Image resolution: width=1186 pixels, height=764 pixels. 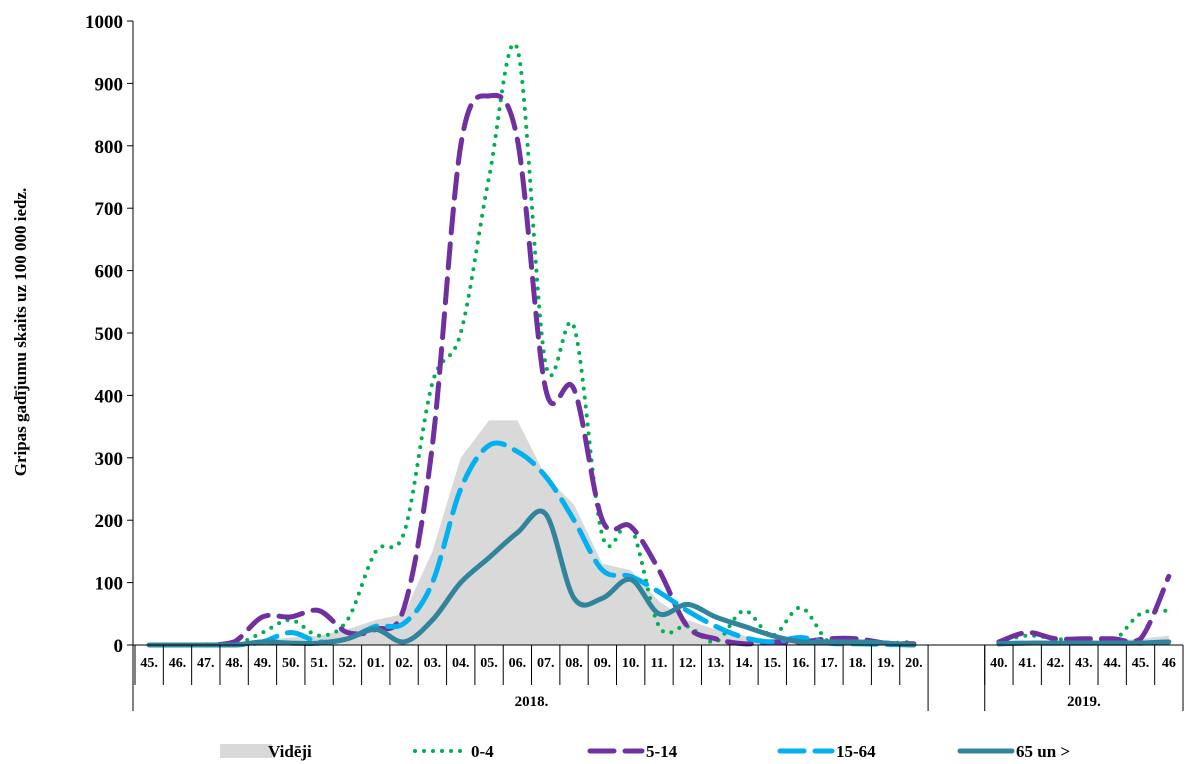 What do you see at coordinates (546, 663) in the screenshot?
I see `x-tick-label: 07.` at bounding box center [546, 663].